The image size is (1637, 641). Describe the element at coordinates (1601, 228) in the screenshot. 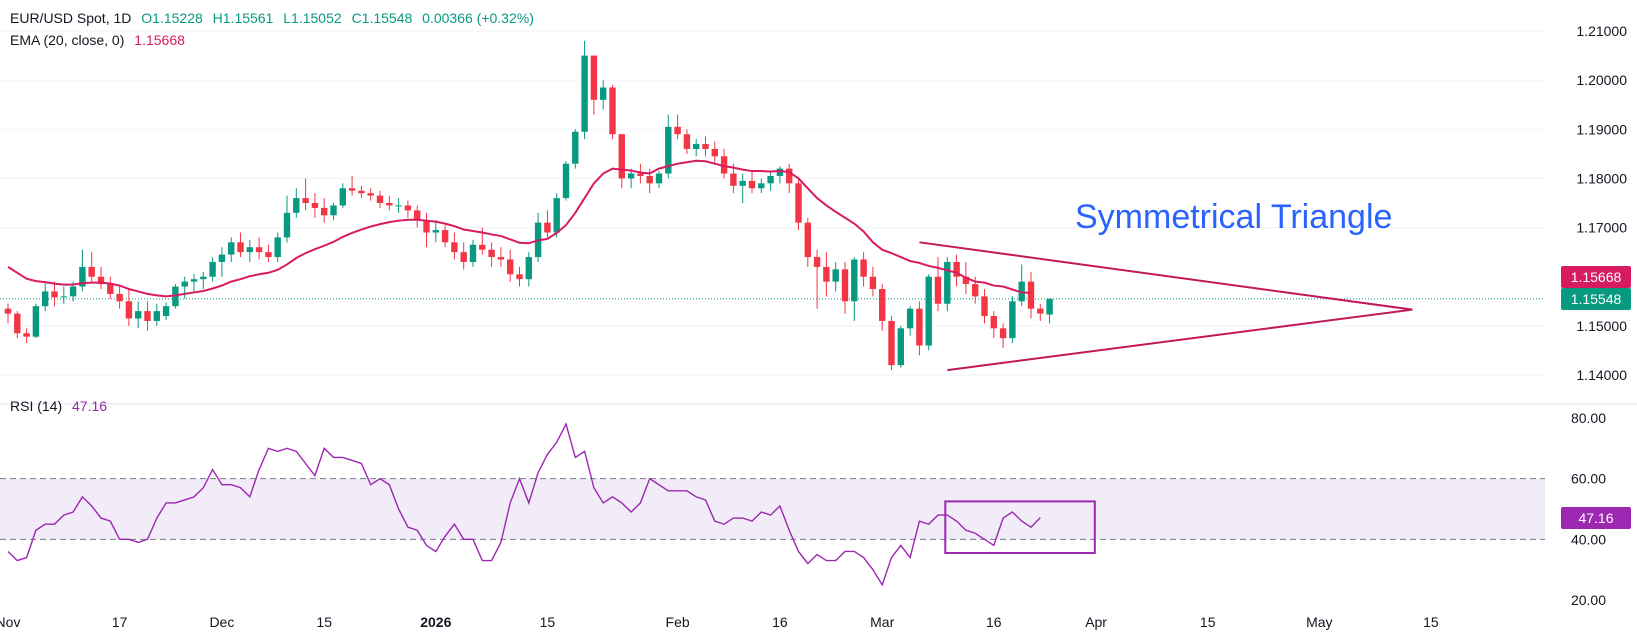

I see `price-tick: 1.17000` at that location.